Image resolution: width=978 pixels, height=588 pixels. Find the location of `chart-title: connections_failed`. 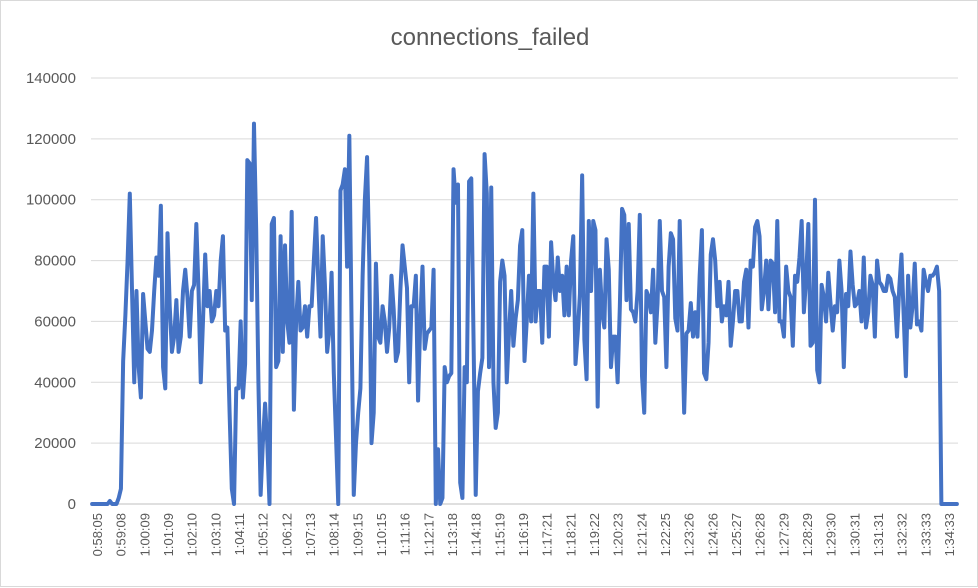

chart-title: connections_failed is located at coordinates (490, 37).